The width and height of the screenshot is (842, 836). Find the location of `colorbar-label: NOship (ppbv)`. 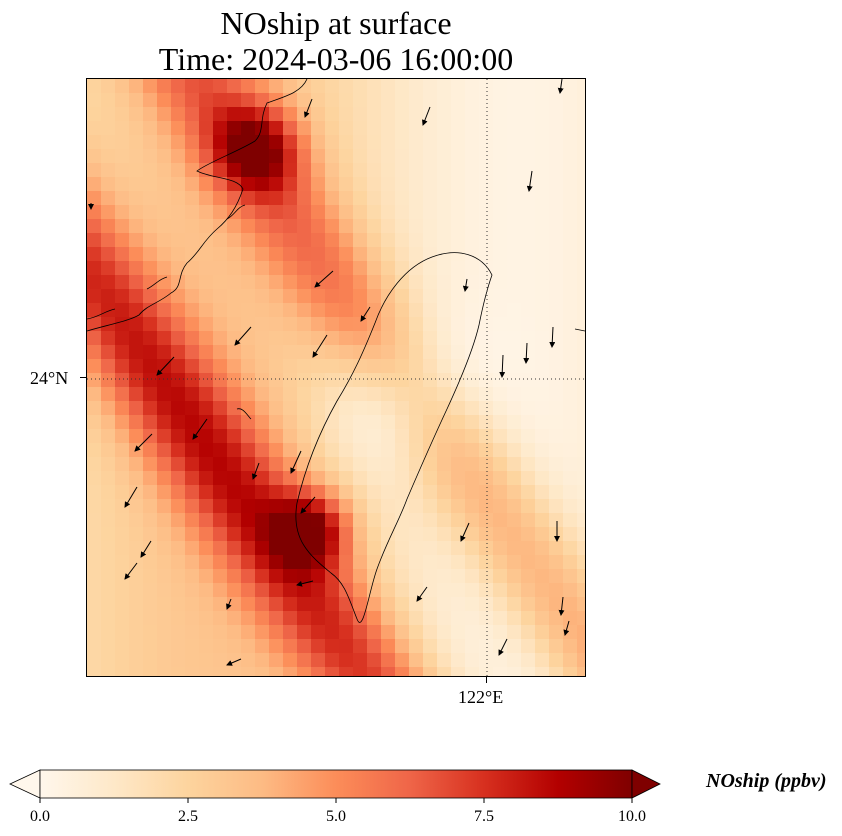

colorbar-label: NOship (ppbv) is located at coordinates (766, 781).